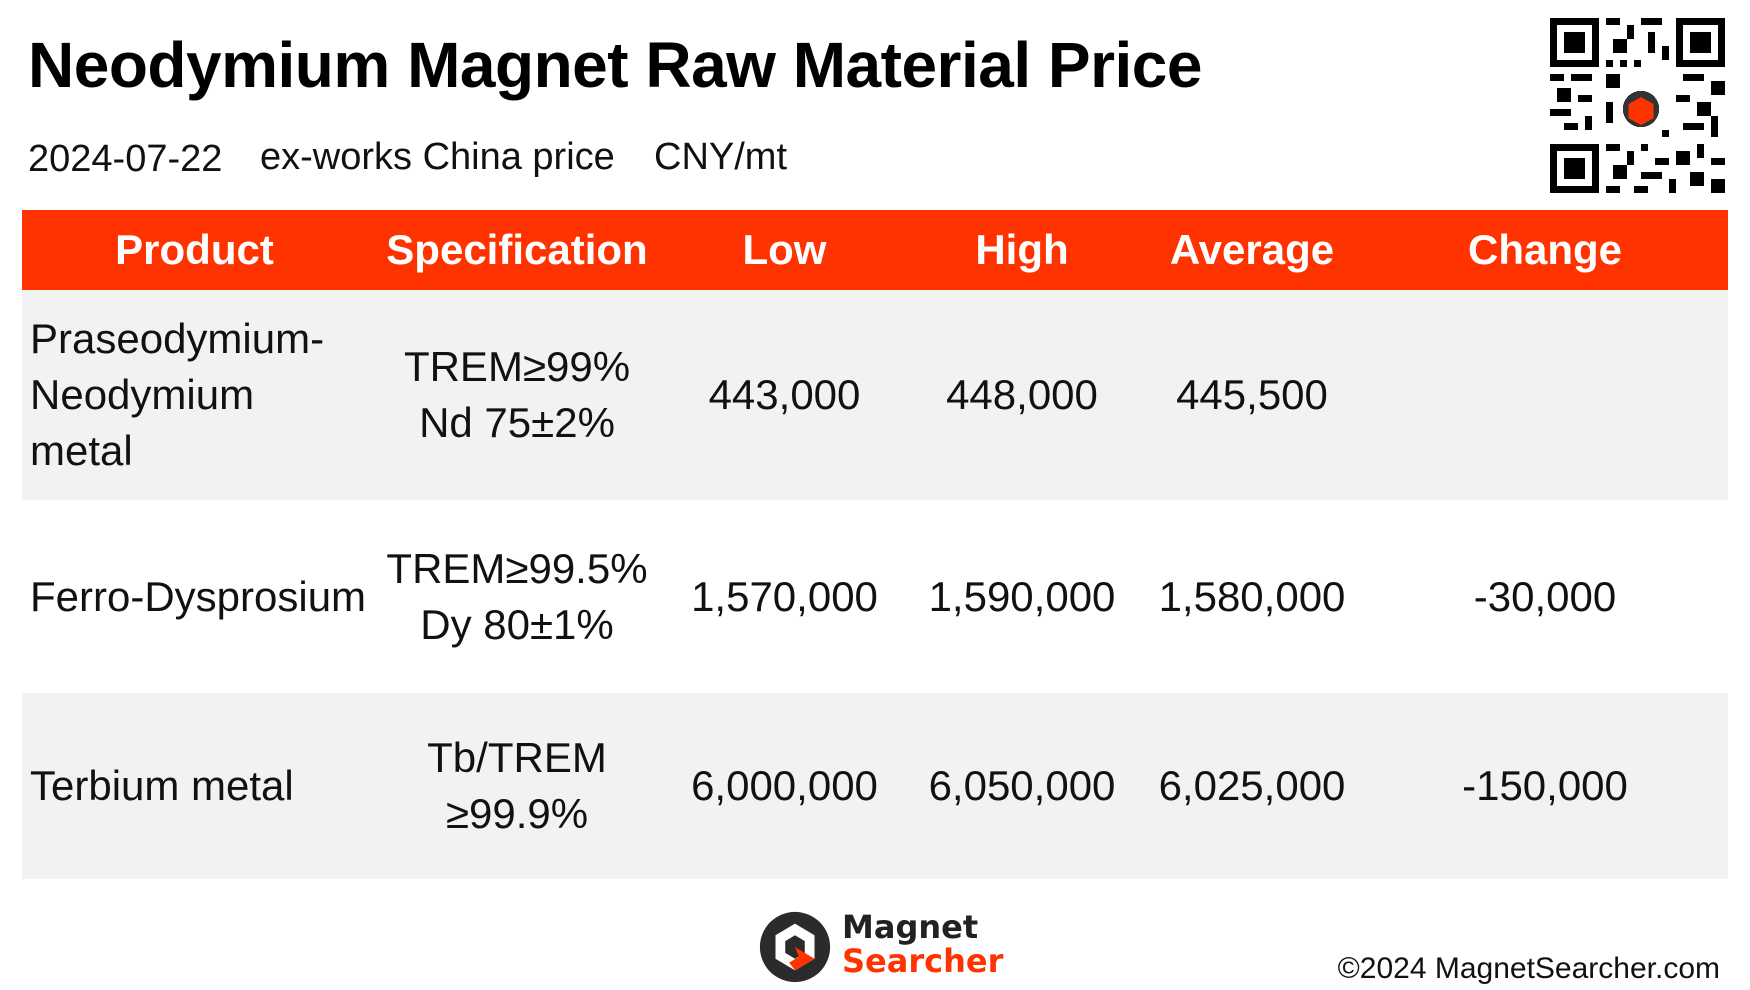 This screenshot has height=990, width=1750. Describe the element at coordinates (1022, 786) in the screenshot. I see `high-price-cell: 6,050,000` at that location.